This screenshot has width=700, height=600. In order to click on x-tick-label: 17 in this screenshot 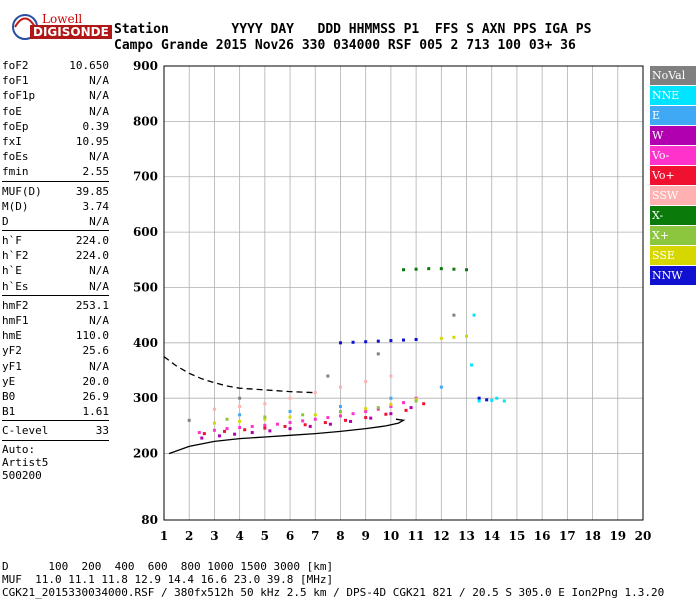, I will do `click(567, 536)`.